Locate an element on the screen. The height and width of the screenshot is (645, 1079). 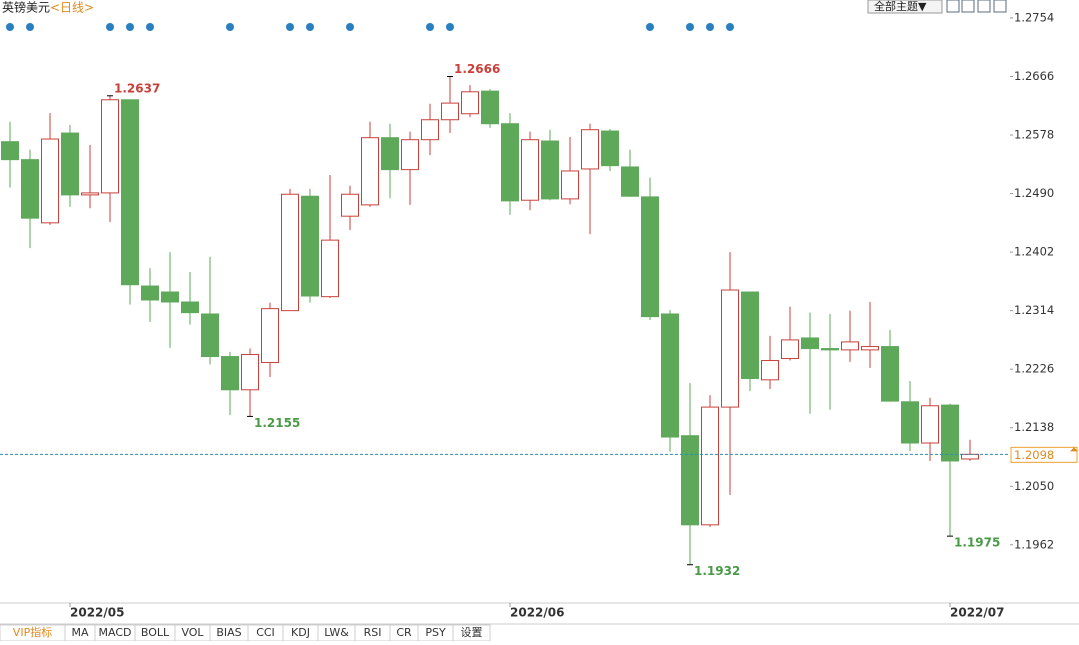
tab-label: KDJ is located at coordinates (300, 632).